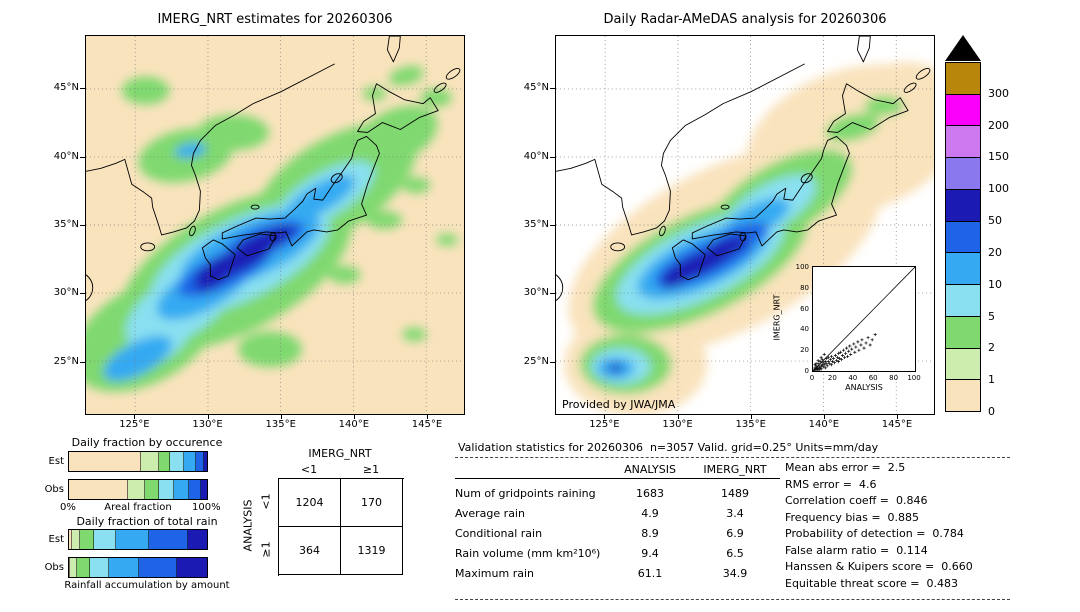 This screenshot has height=612, width=1080. I want to click on colorbar-label: 50, so click(995, 221).